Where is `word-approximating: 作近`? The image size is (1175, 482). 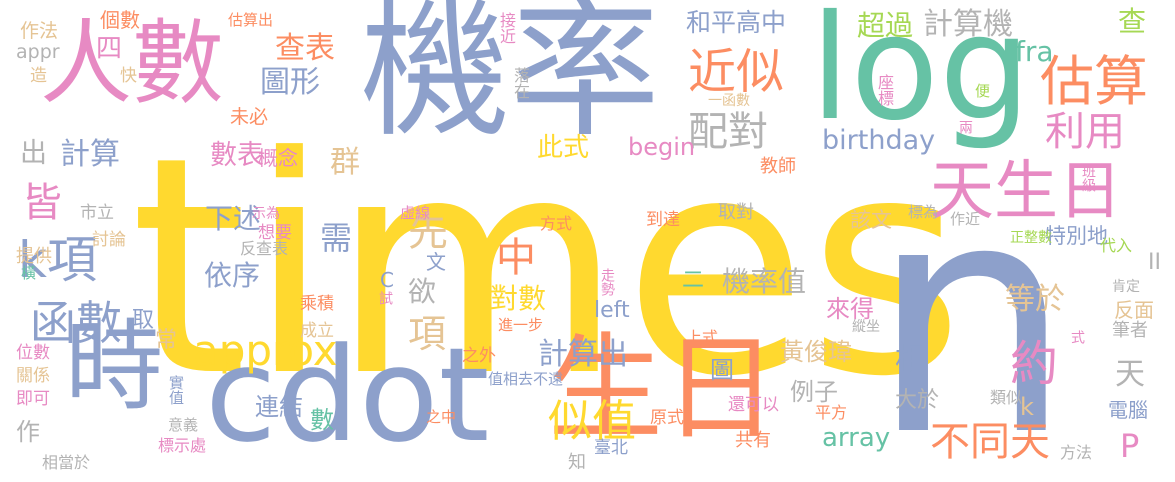 word-approximating: 作近 is located at coordinates (965, 219).